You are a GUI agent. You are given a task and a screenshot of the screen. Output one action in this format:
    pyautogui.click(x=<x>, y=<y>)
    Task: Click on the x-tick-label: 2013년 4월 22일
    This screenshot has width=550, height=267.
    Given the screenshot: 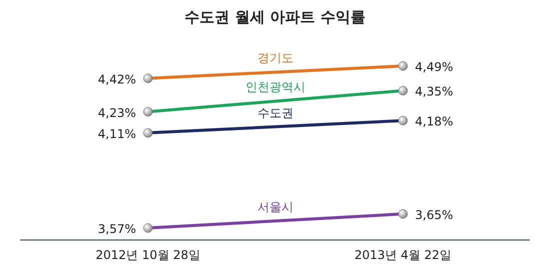 What is the action you would take?
    pyautogui.click(x=403, y=255)
    